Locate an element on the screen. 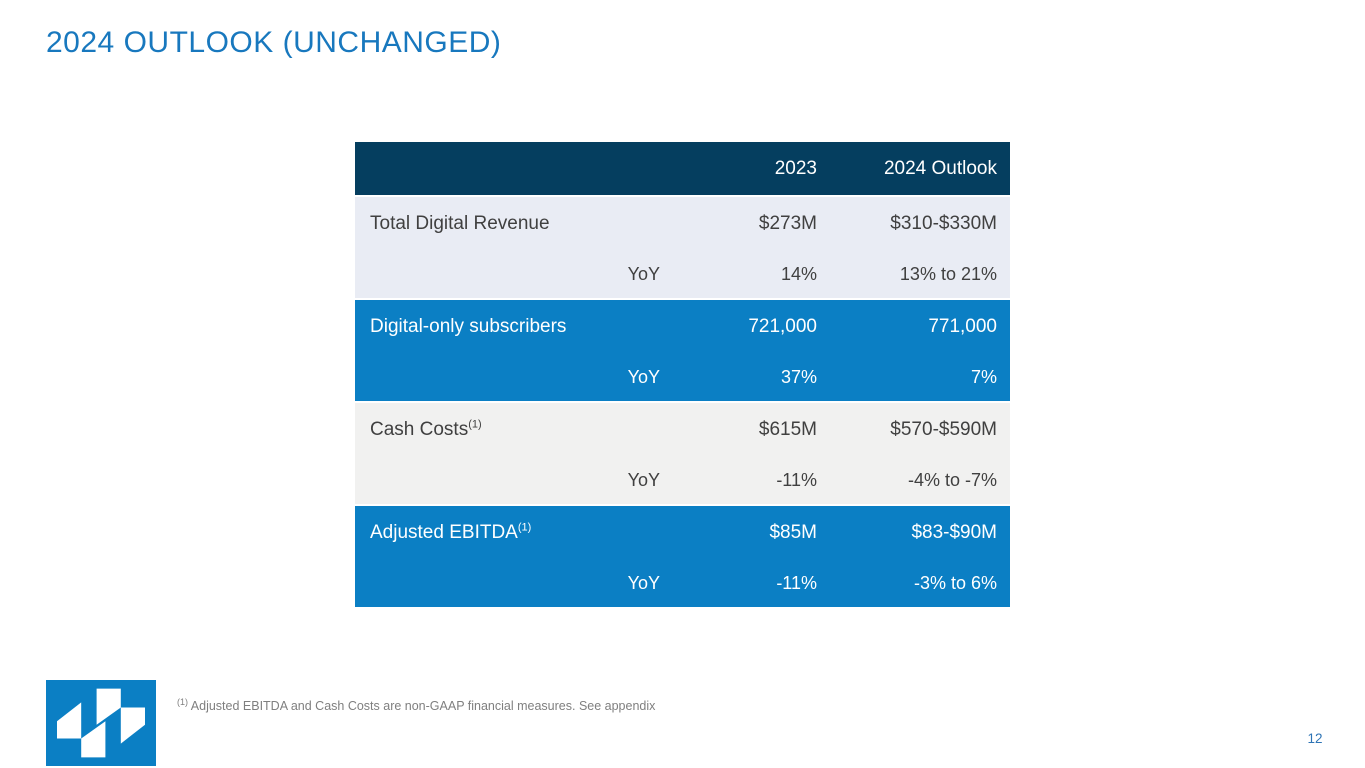 The width and height of the screenshot is (1365, 768). metric-label: Total Digital Revenue is located at coordinates (480, 224).